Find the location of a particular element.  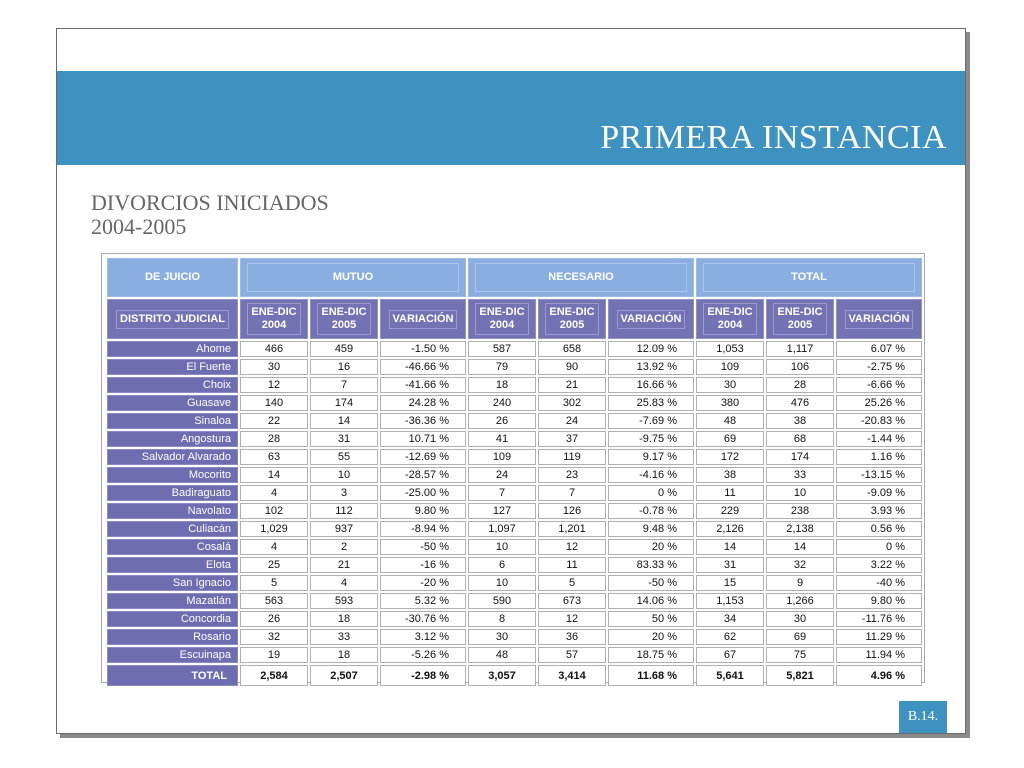

count-cell: 5 is located at coordinates (274, 583).